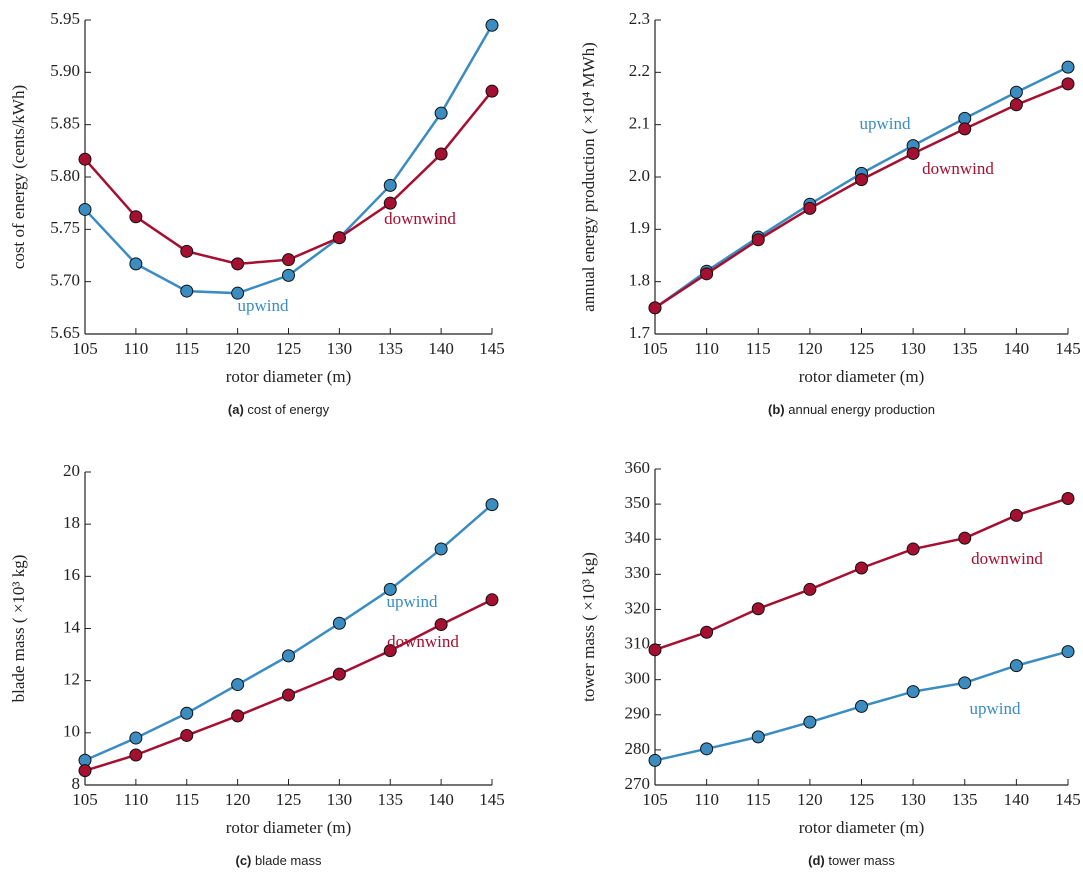  Describe the element at coordinates (639, 18) in the screenshot. I see `y-tick-label: 2.3` at that location.